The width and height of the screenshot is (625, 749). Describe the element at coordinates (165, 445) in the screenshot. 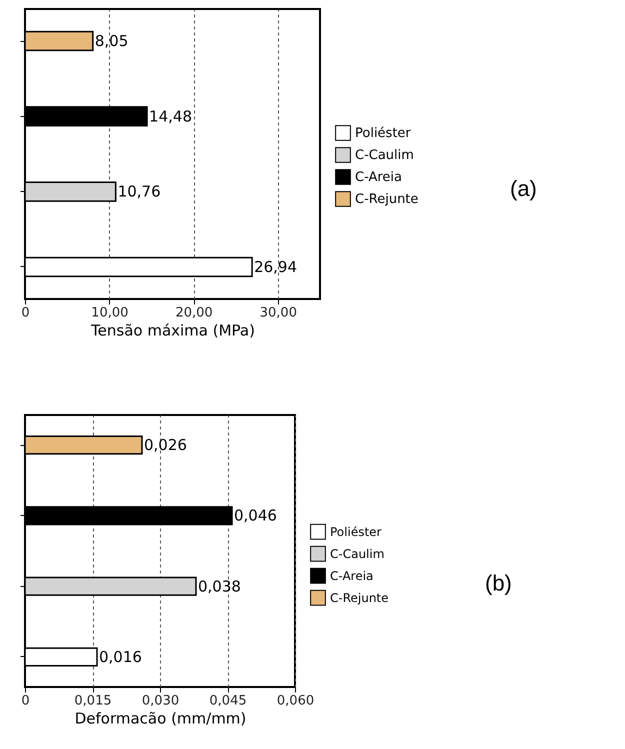

I see `data-label: 0,026` at that location.